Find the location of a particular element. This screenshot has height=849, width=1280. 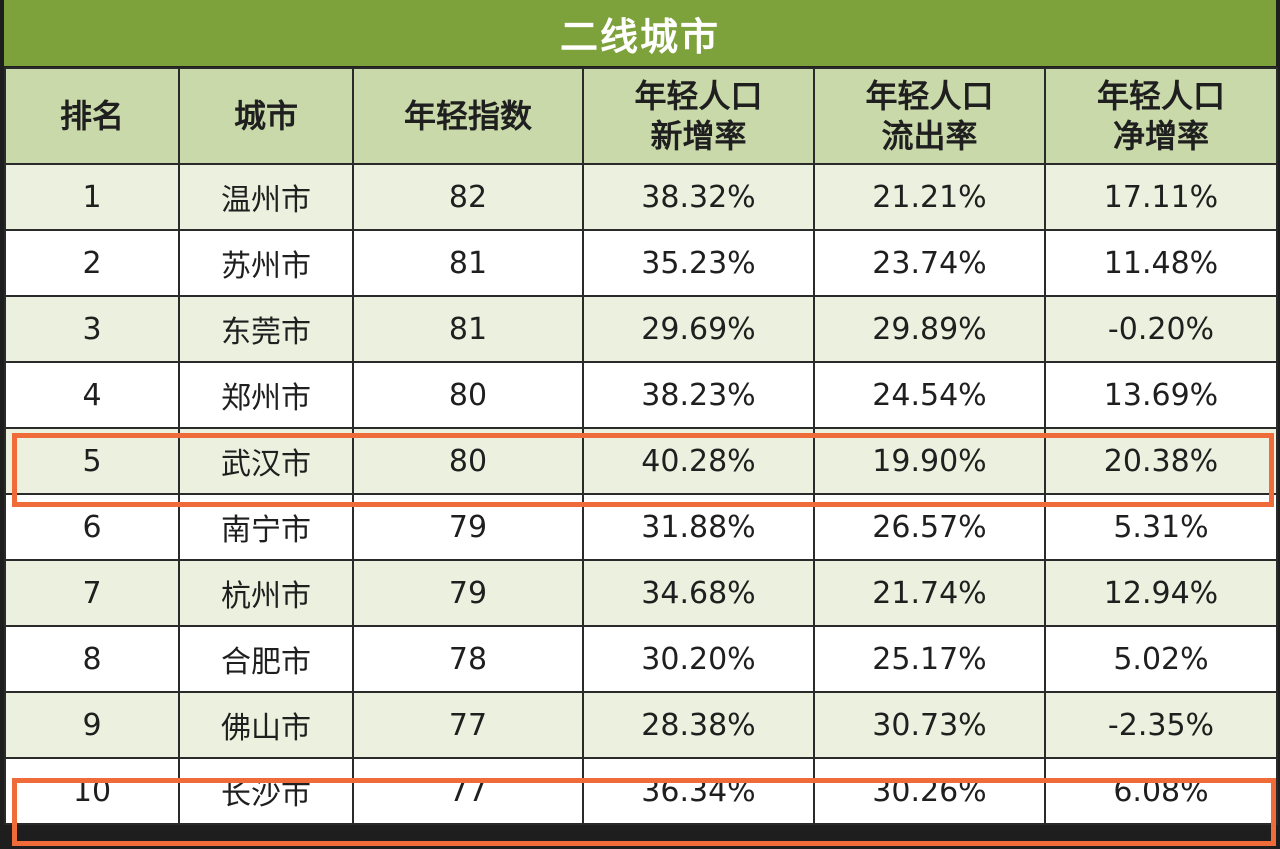

cell-outflow-rate: 24.54% is located at coordinates (929, 395).